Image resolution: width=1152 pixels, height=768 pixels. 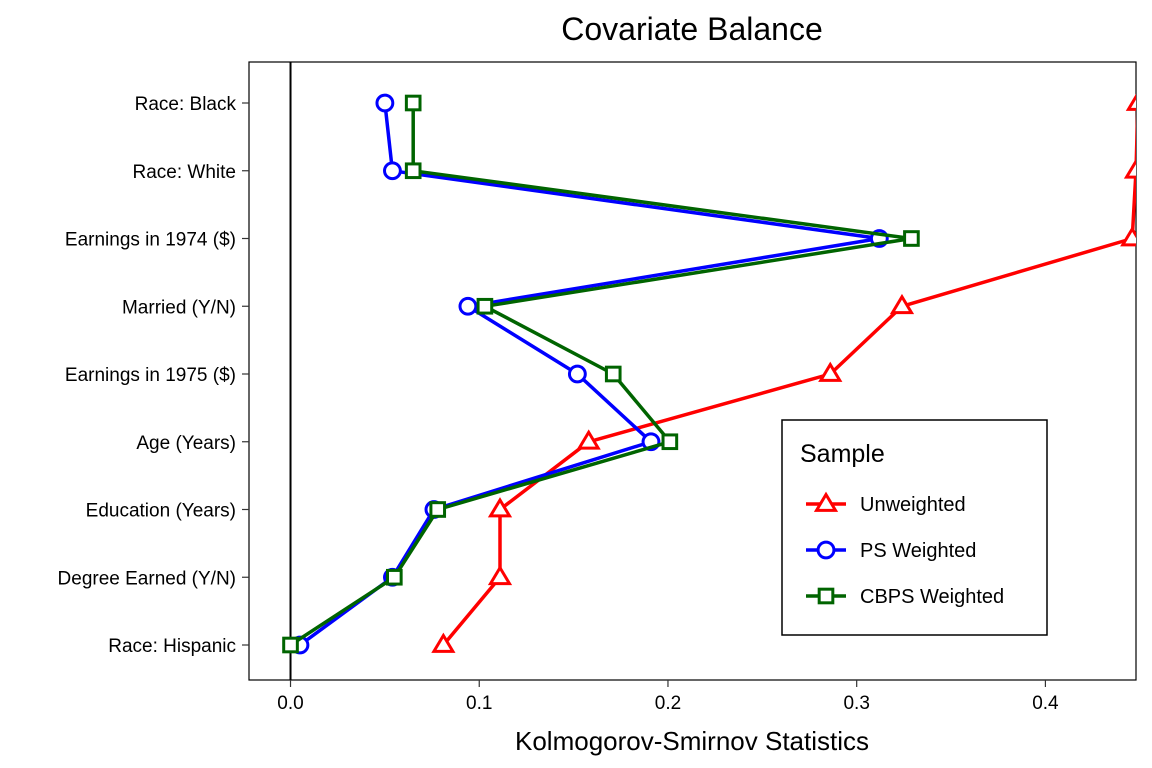 I want to click on x-tick-label: 0.4, so click(x=1045, y=703).